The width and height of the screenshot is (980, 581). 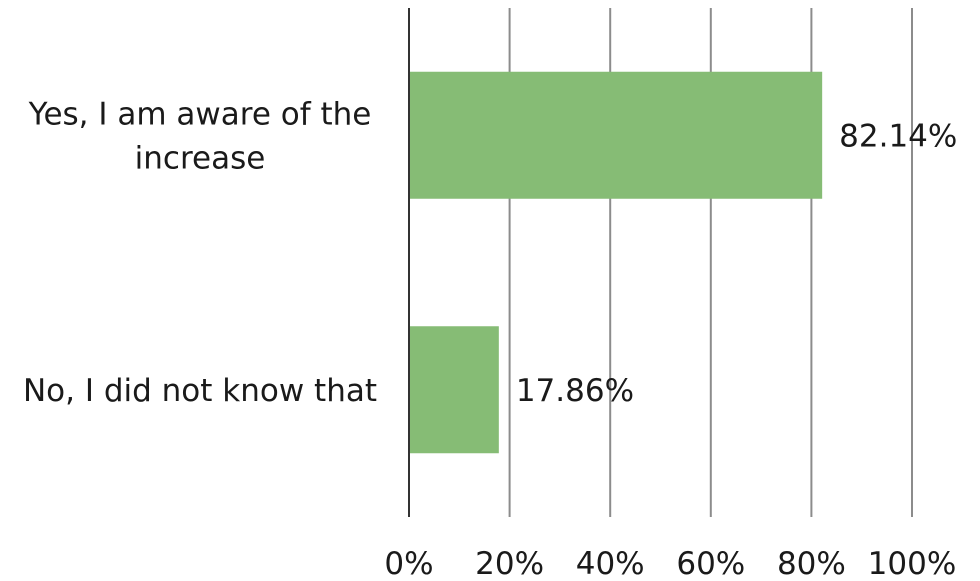 What do you see at coordinates (670, 563) in the screenshot?
I see `x-tick-labels: 0% 20% 40% 60% 80% 100%` at bounding box center [670, 563].